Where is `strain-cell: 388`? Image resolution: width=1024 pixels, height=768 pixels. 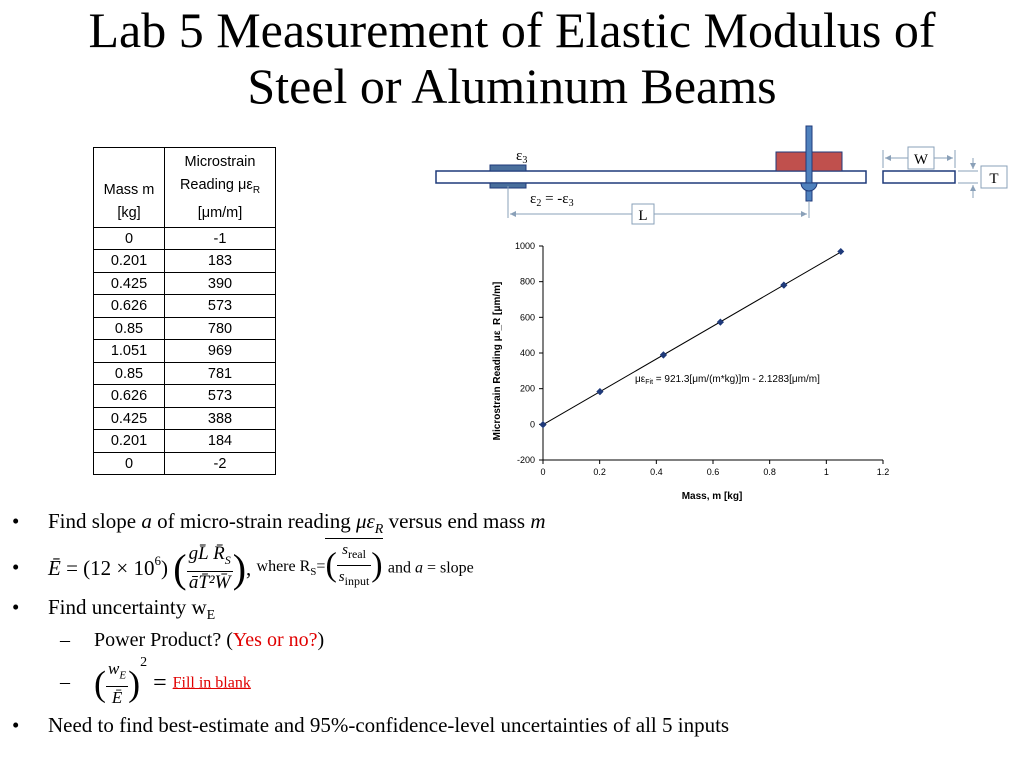
strain-cell: 388 is located at coordinates (220, 418).